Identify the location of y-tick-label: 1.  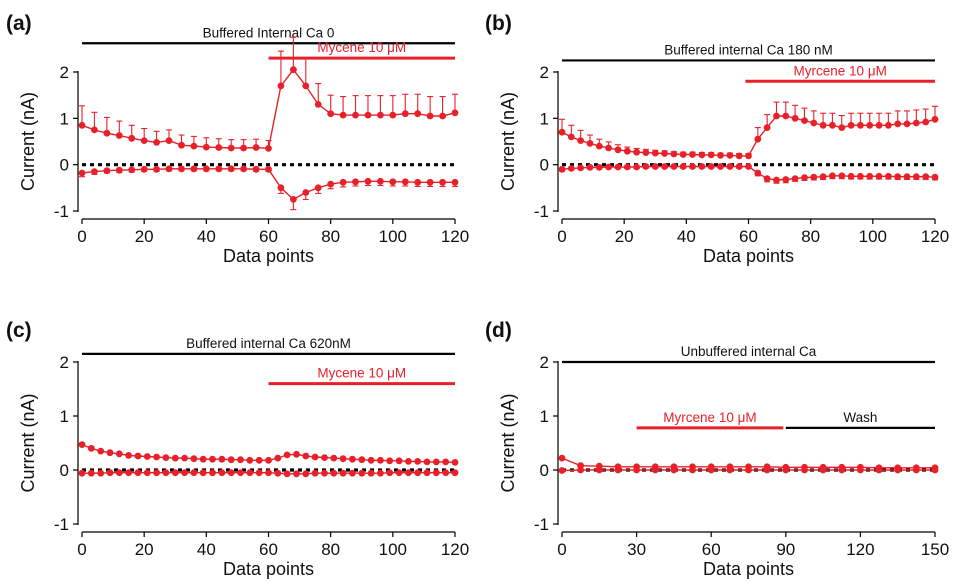
(64, 416).